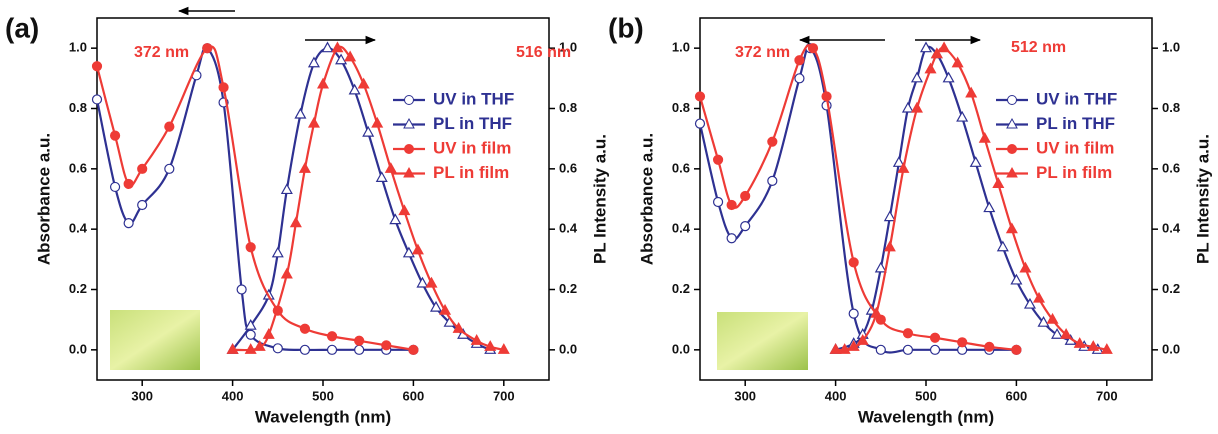  Describe the element at coordinates (646, 199) in the screenshot. I see `y-axis-title: Absorbance a.u.` at that location.